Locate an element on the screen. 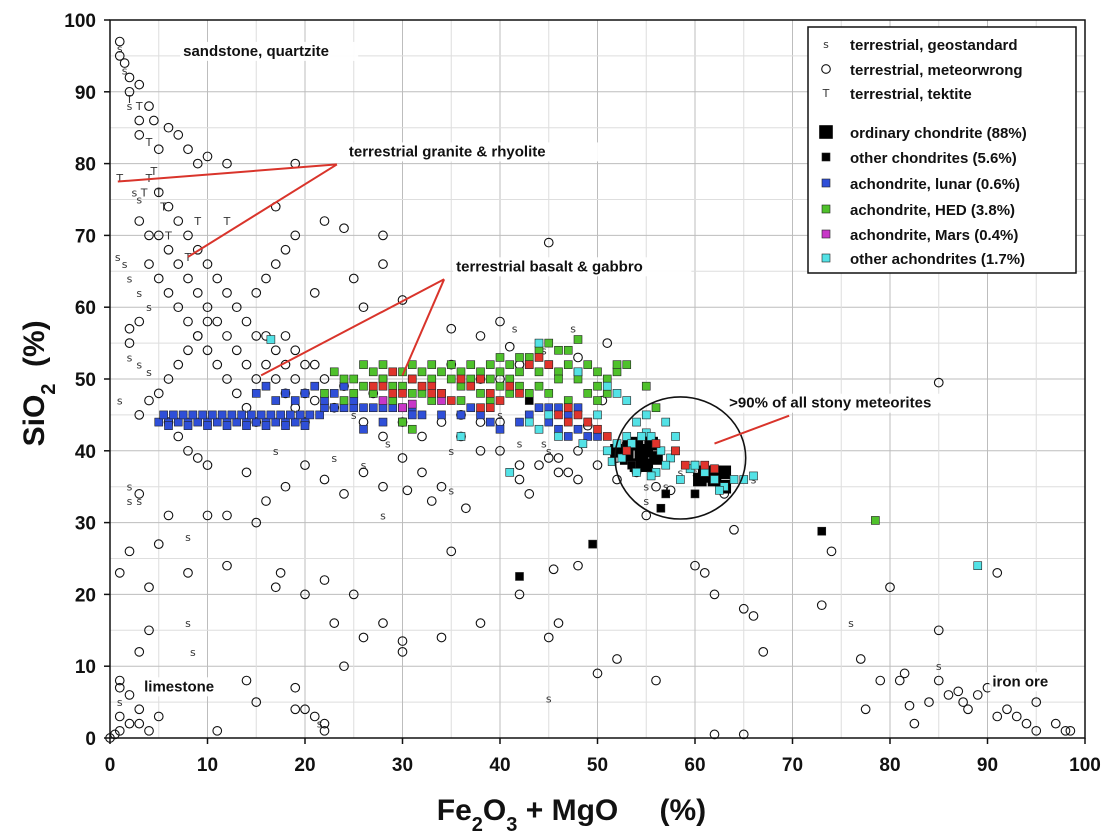 This screenshot has width=1112, height=835. legend-label: ordinary chondrite (88%) is located at coordinates (938, 133).